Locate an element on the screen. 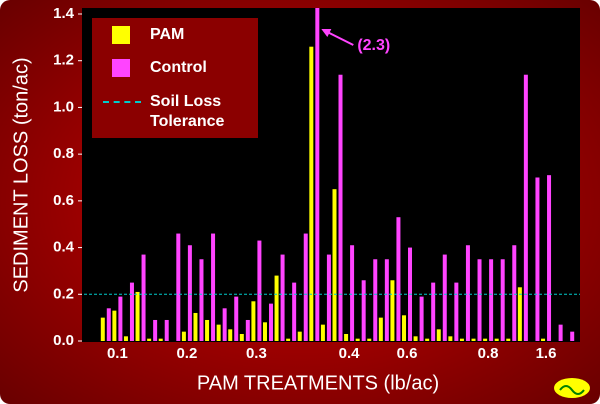  y-tick-label: 1.2 is located at coordinates (63, 60).